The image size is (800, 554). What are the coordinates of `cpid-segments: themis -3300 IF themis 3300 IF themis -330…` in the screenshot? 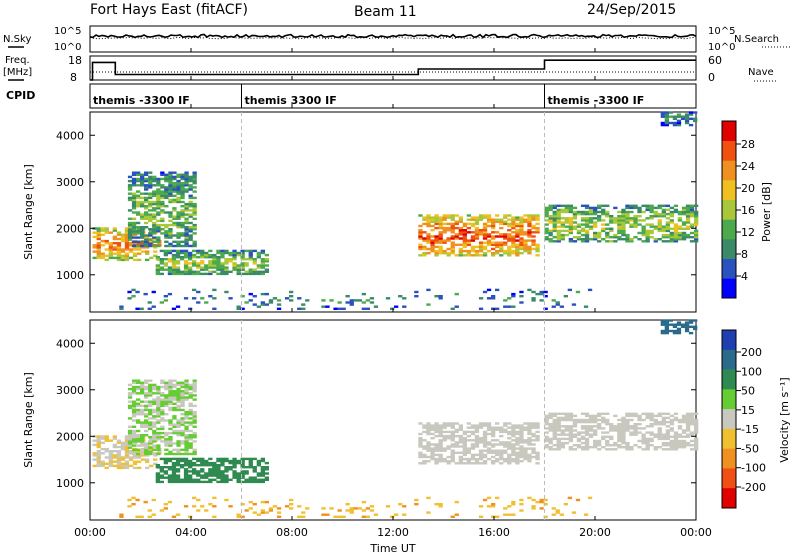 It's located at (368, 96).